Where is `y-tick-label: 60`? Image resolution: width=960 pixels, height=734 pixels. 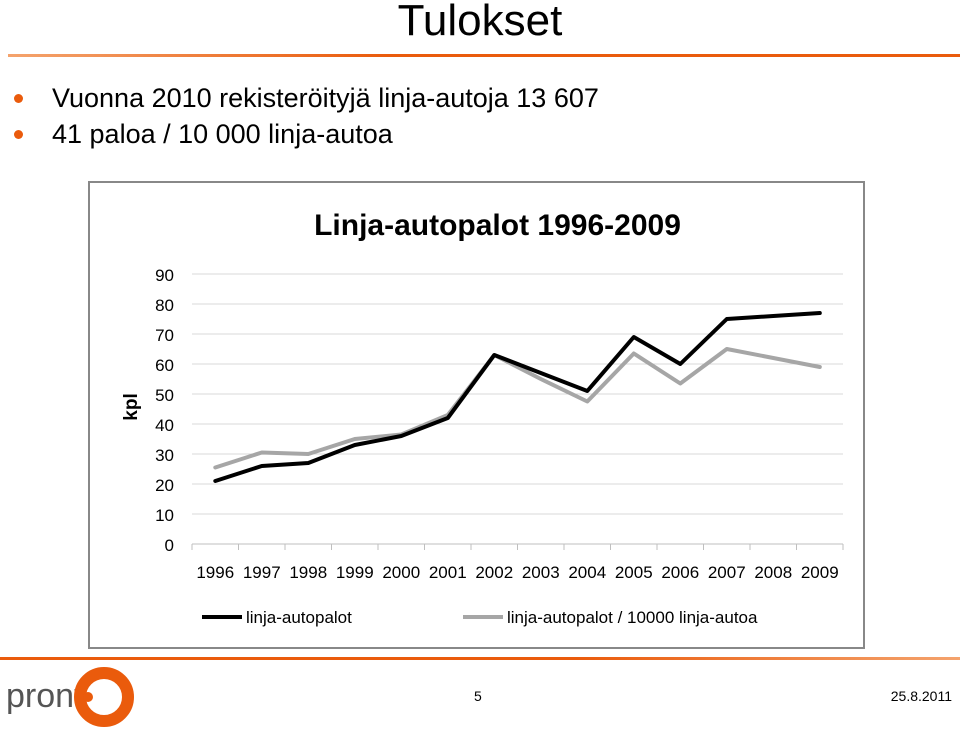
y-tick-label: 60 is located at coordinates (164, 365).